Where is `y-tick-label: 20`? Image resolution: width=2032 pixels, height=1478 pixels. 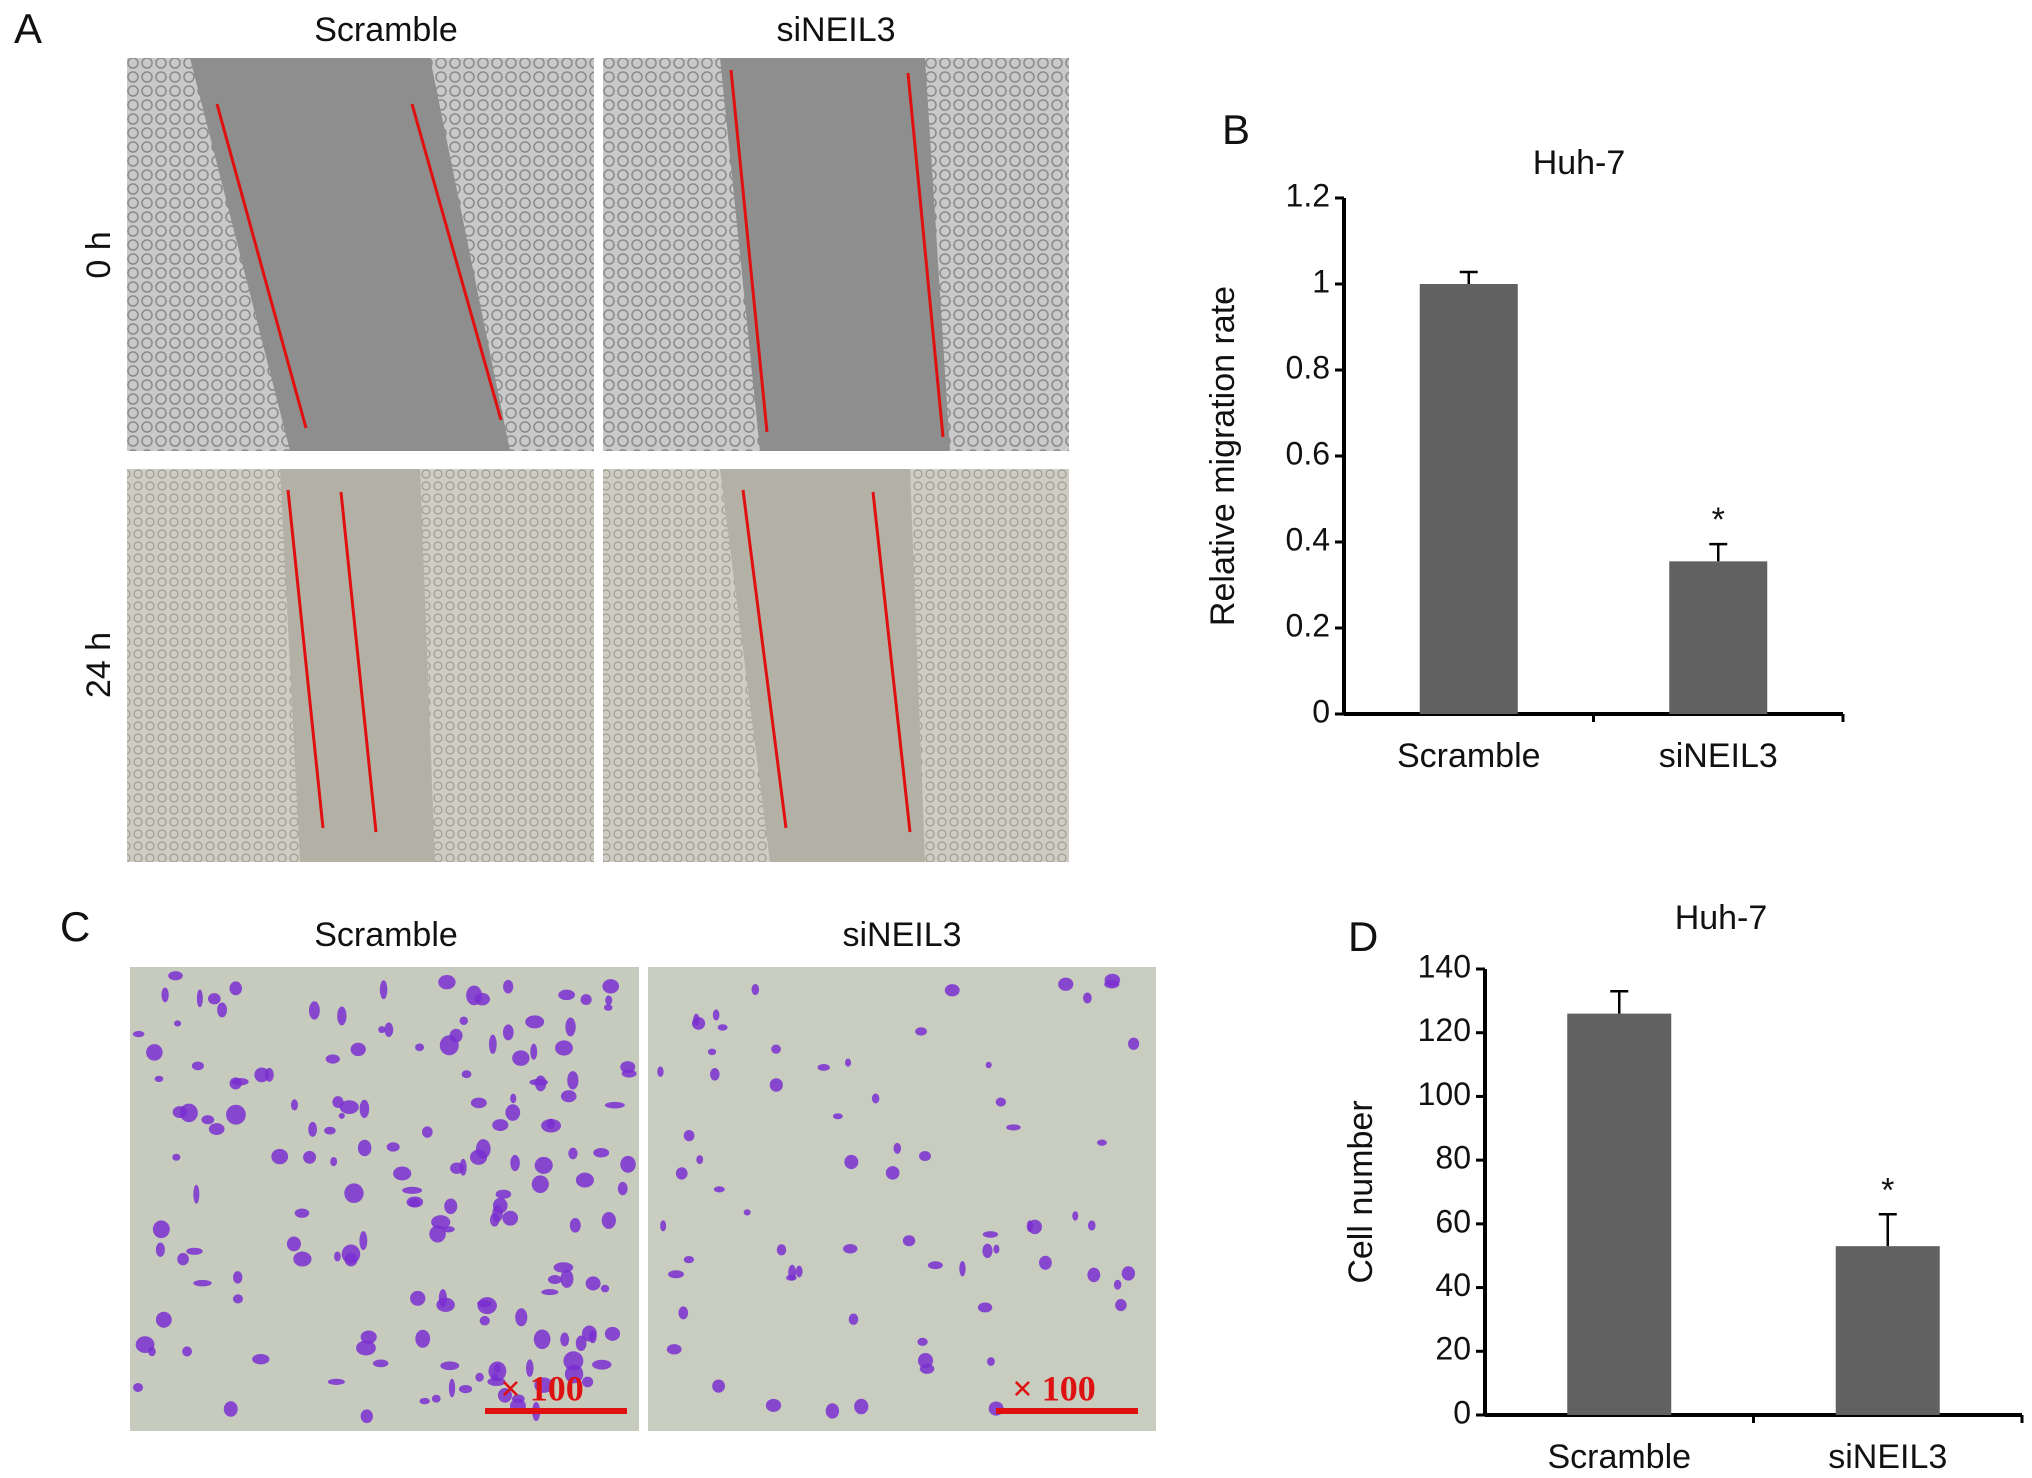 y-tick-label: 20 is located at coordinates (1453, 1349).